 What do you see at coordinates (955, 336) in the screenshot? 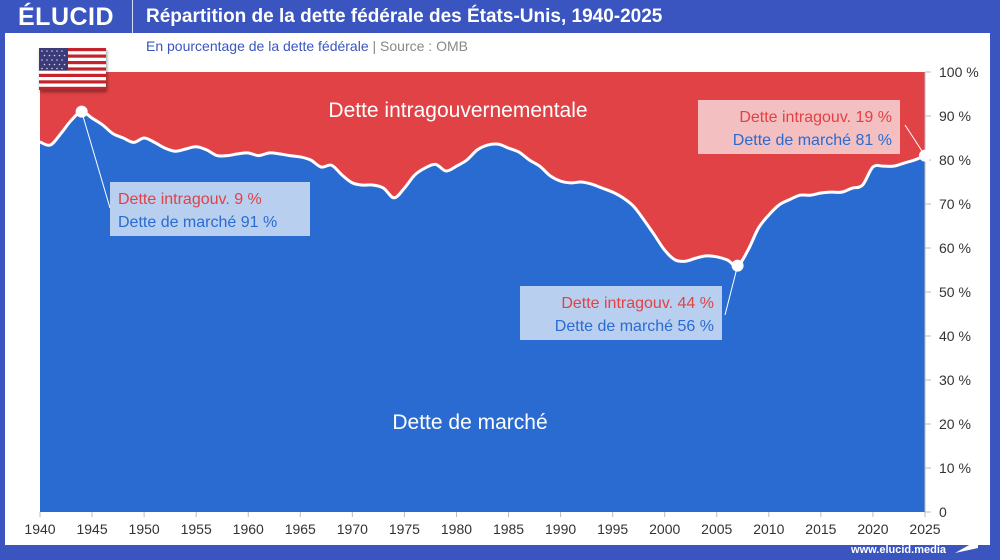
I see `y-tick-label: 40 %` at bounding box center [955, 336].